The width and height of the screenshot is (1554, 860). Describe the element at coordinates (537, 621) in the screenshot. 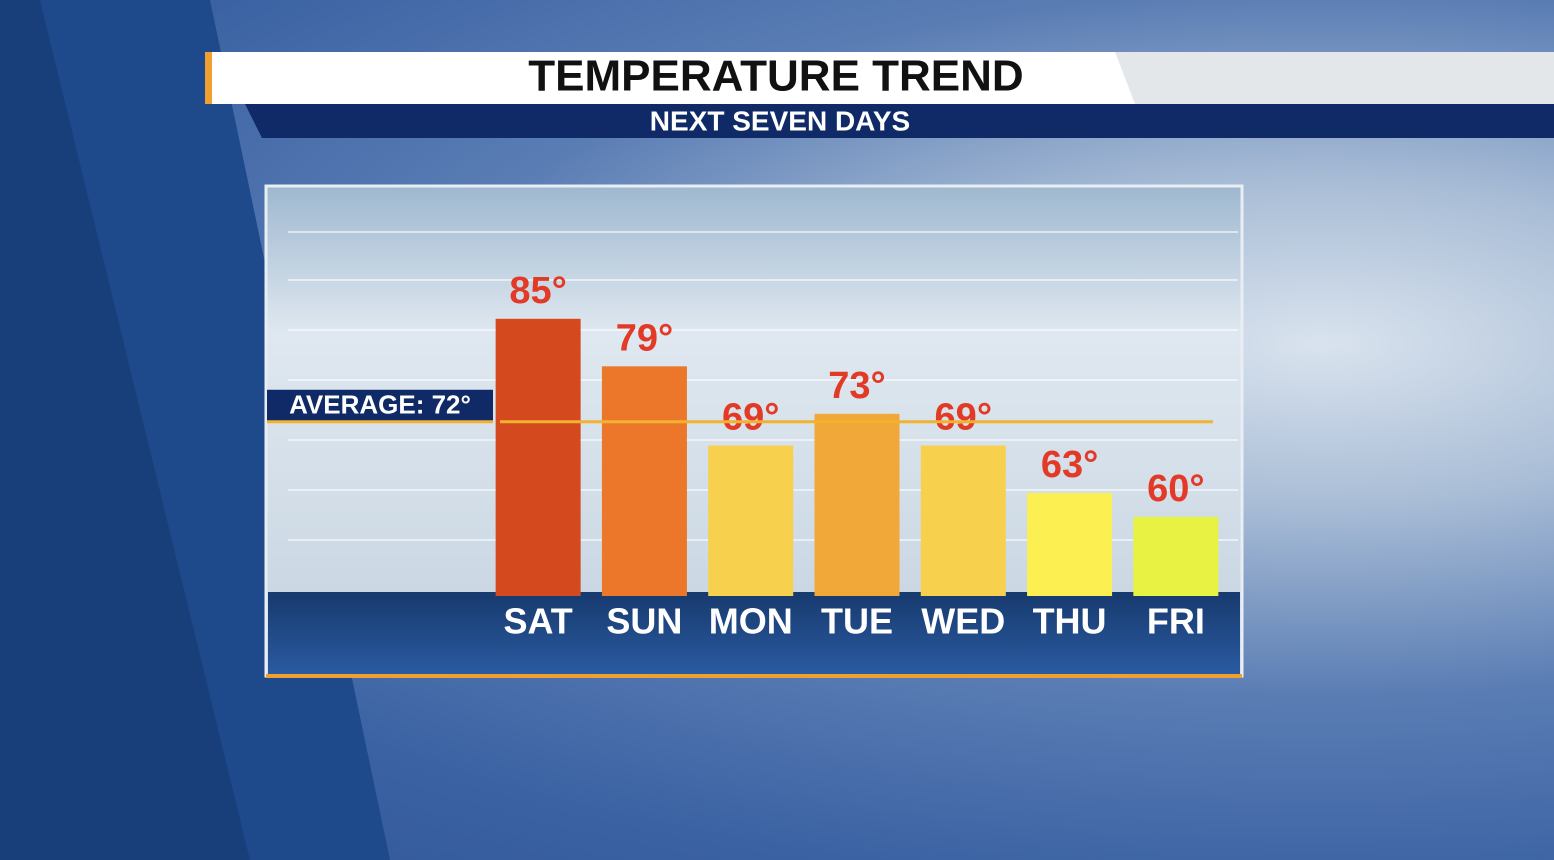

I see `x-tick-label: SAT` at that location.